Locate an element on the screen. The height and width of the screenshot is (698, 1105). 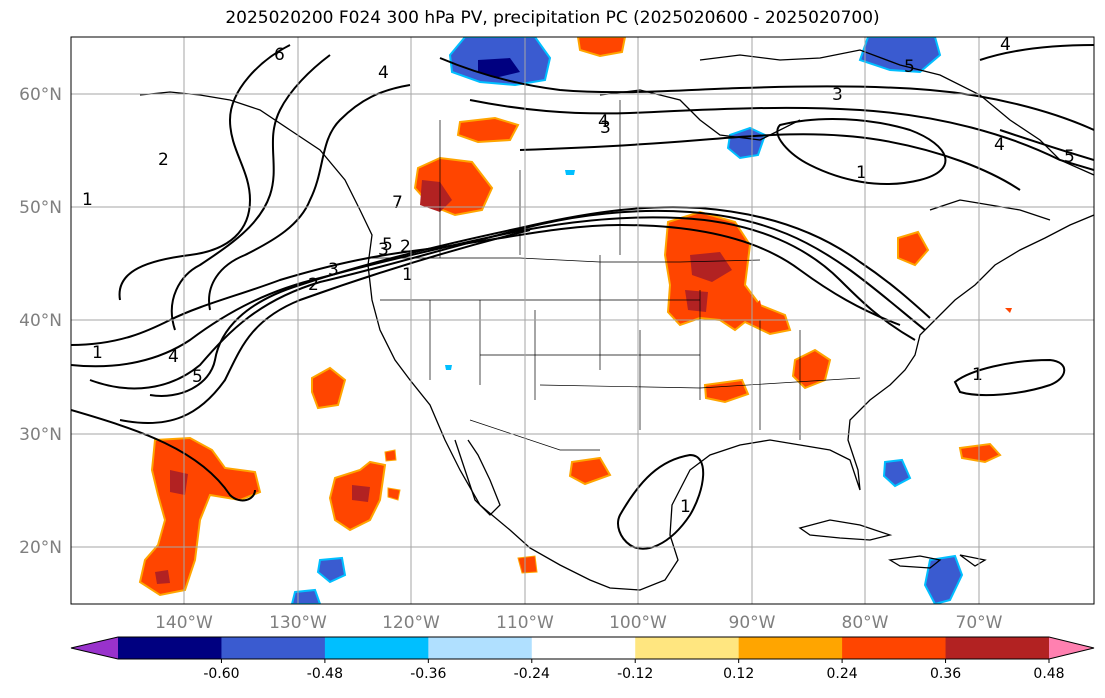
colorbar-tick-label: -0.36 is located at coordinates (428, 674).